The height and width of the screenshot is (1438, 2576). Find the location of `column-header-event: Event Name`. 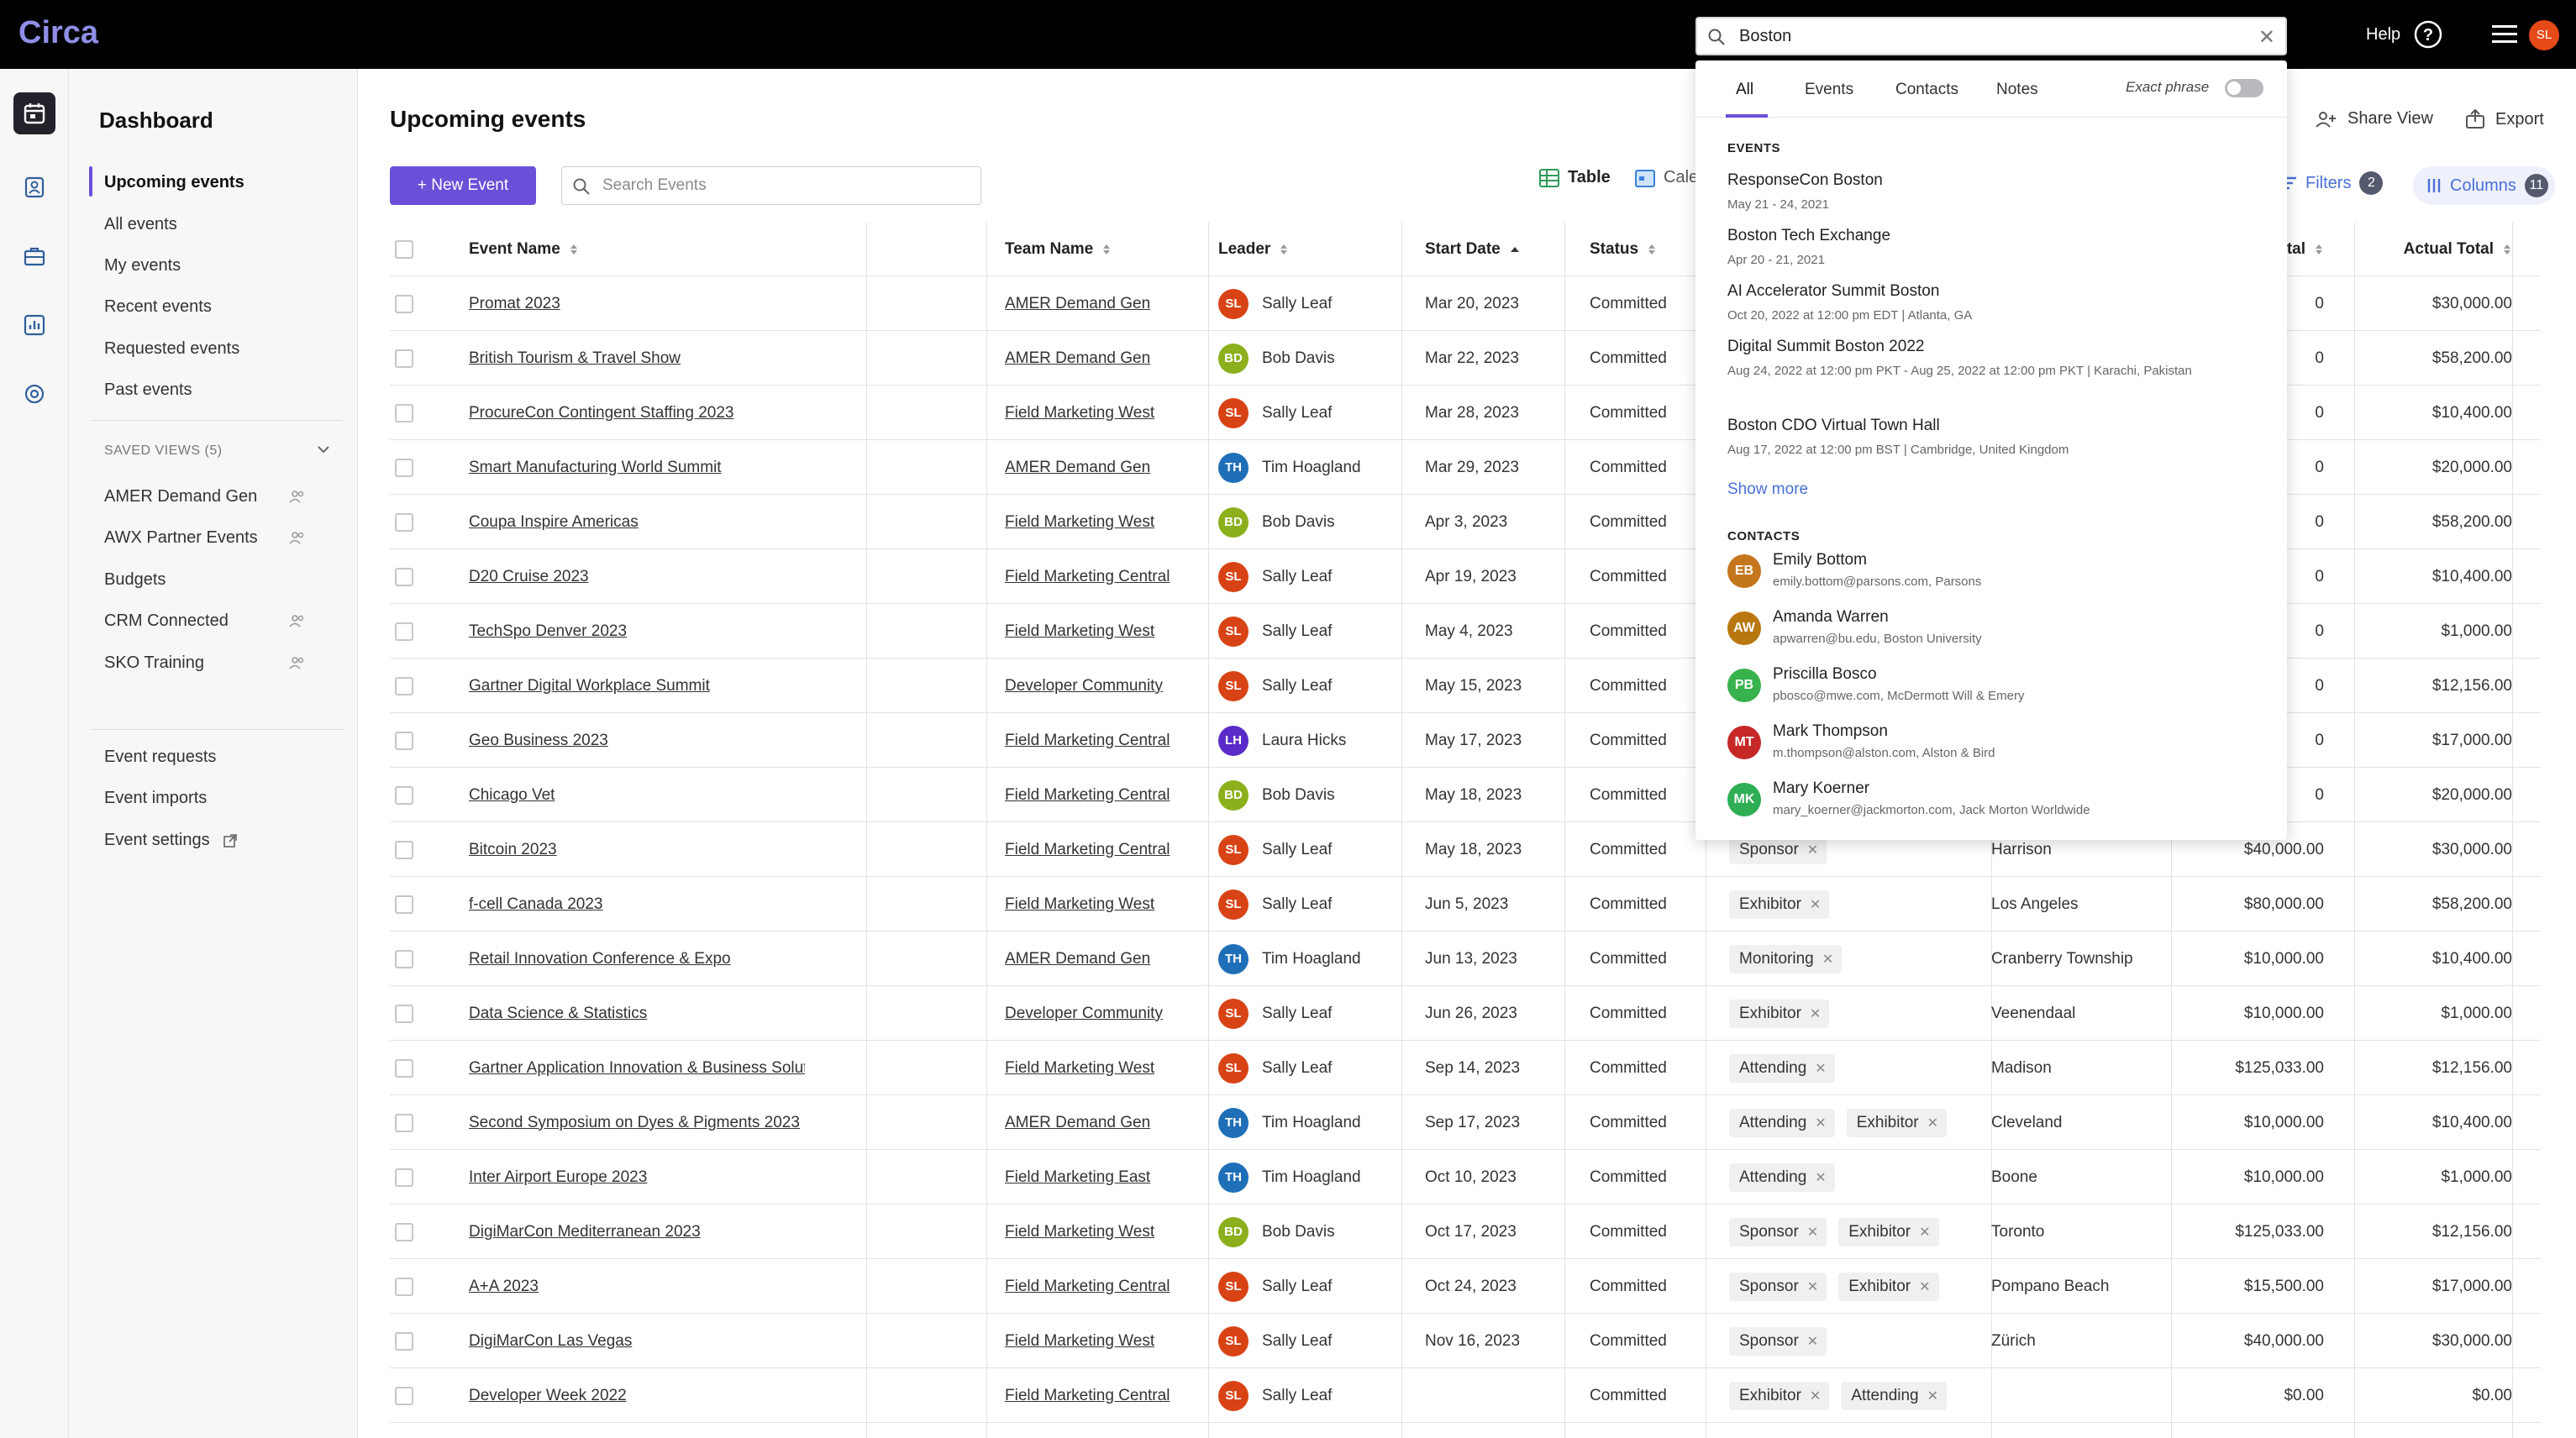

column-header-event: Event Name is located at coordinates (637, 249).